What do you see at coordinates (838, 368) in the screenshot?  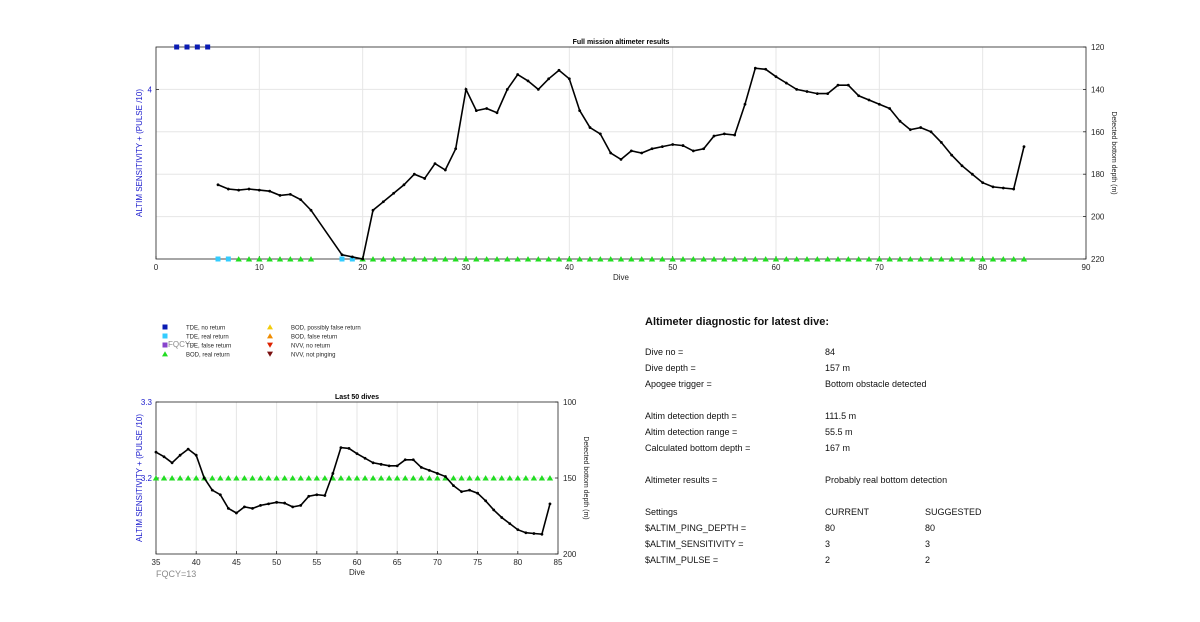 I see `diag-value: 157 m` at bounding box center [838, 368].